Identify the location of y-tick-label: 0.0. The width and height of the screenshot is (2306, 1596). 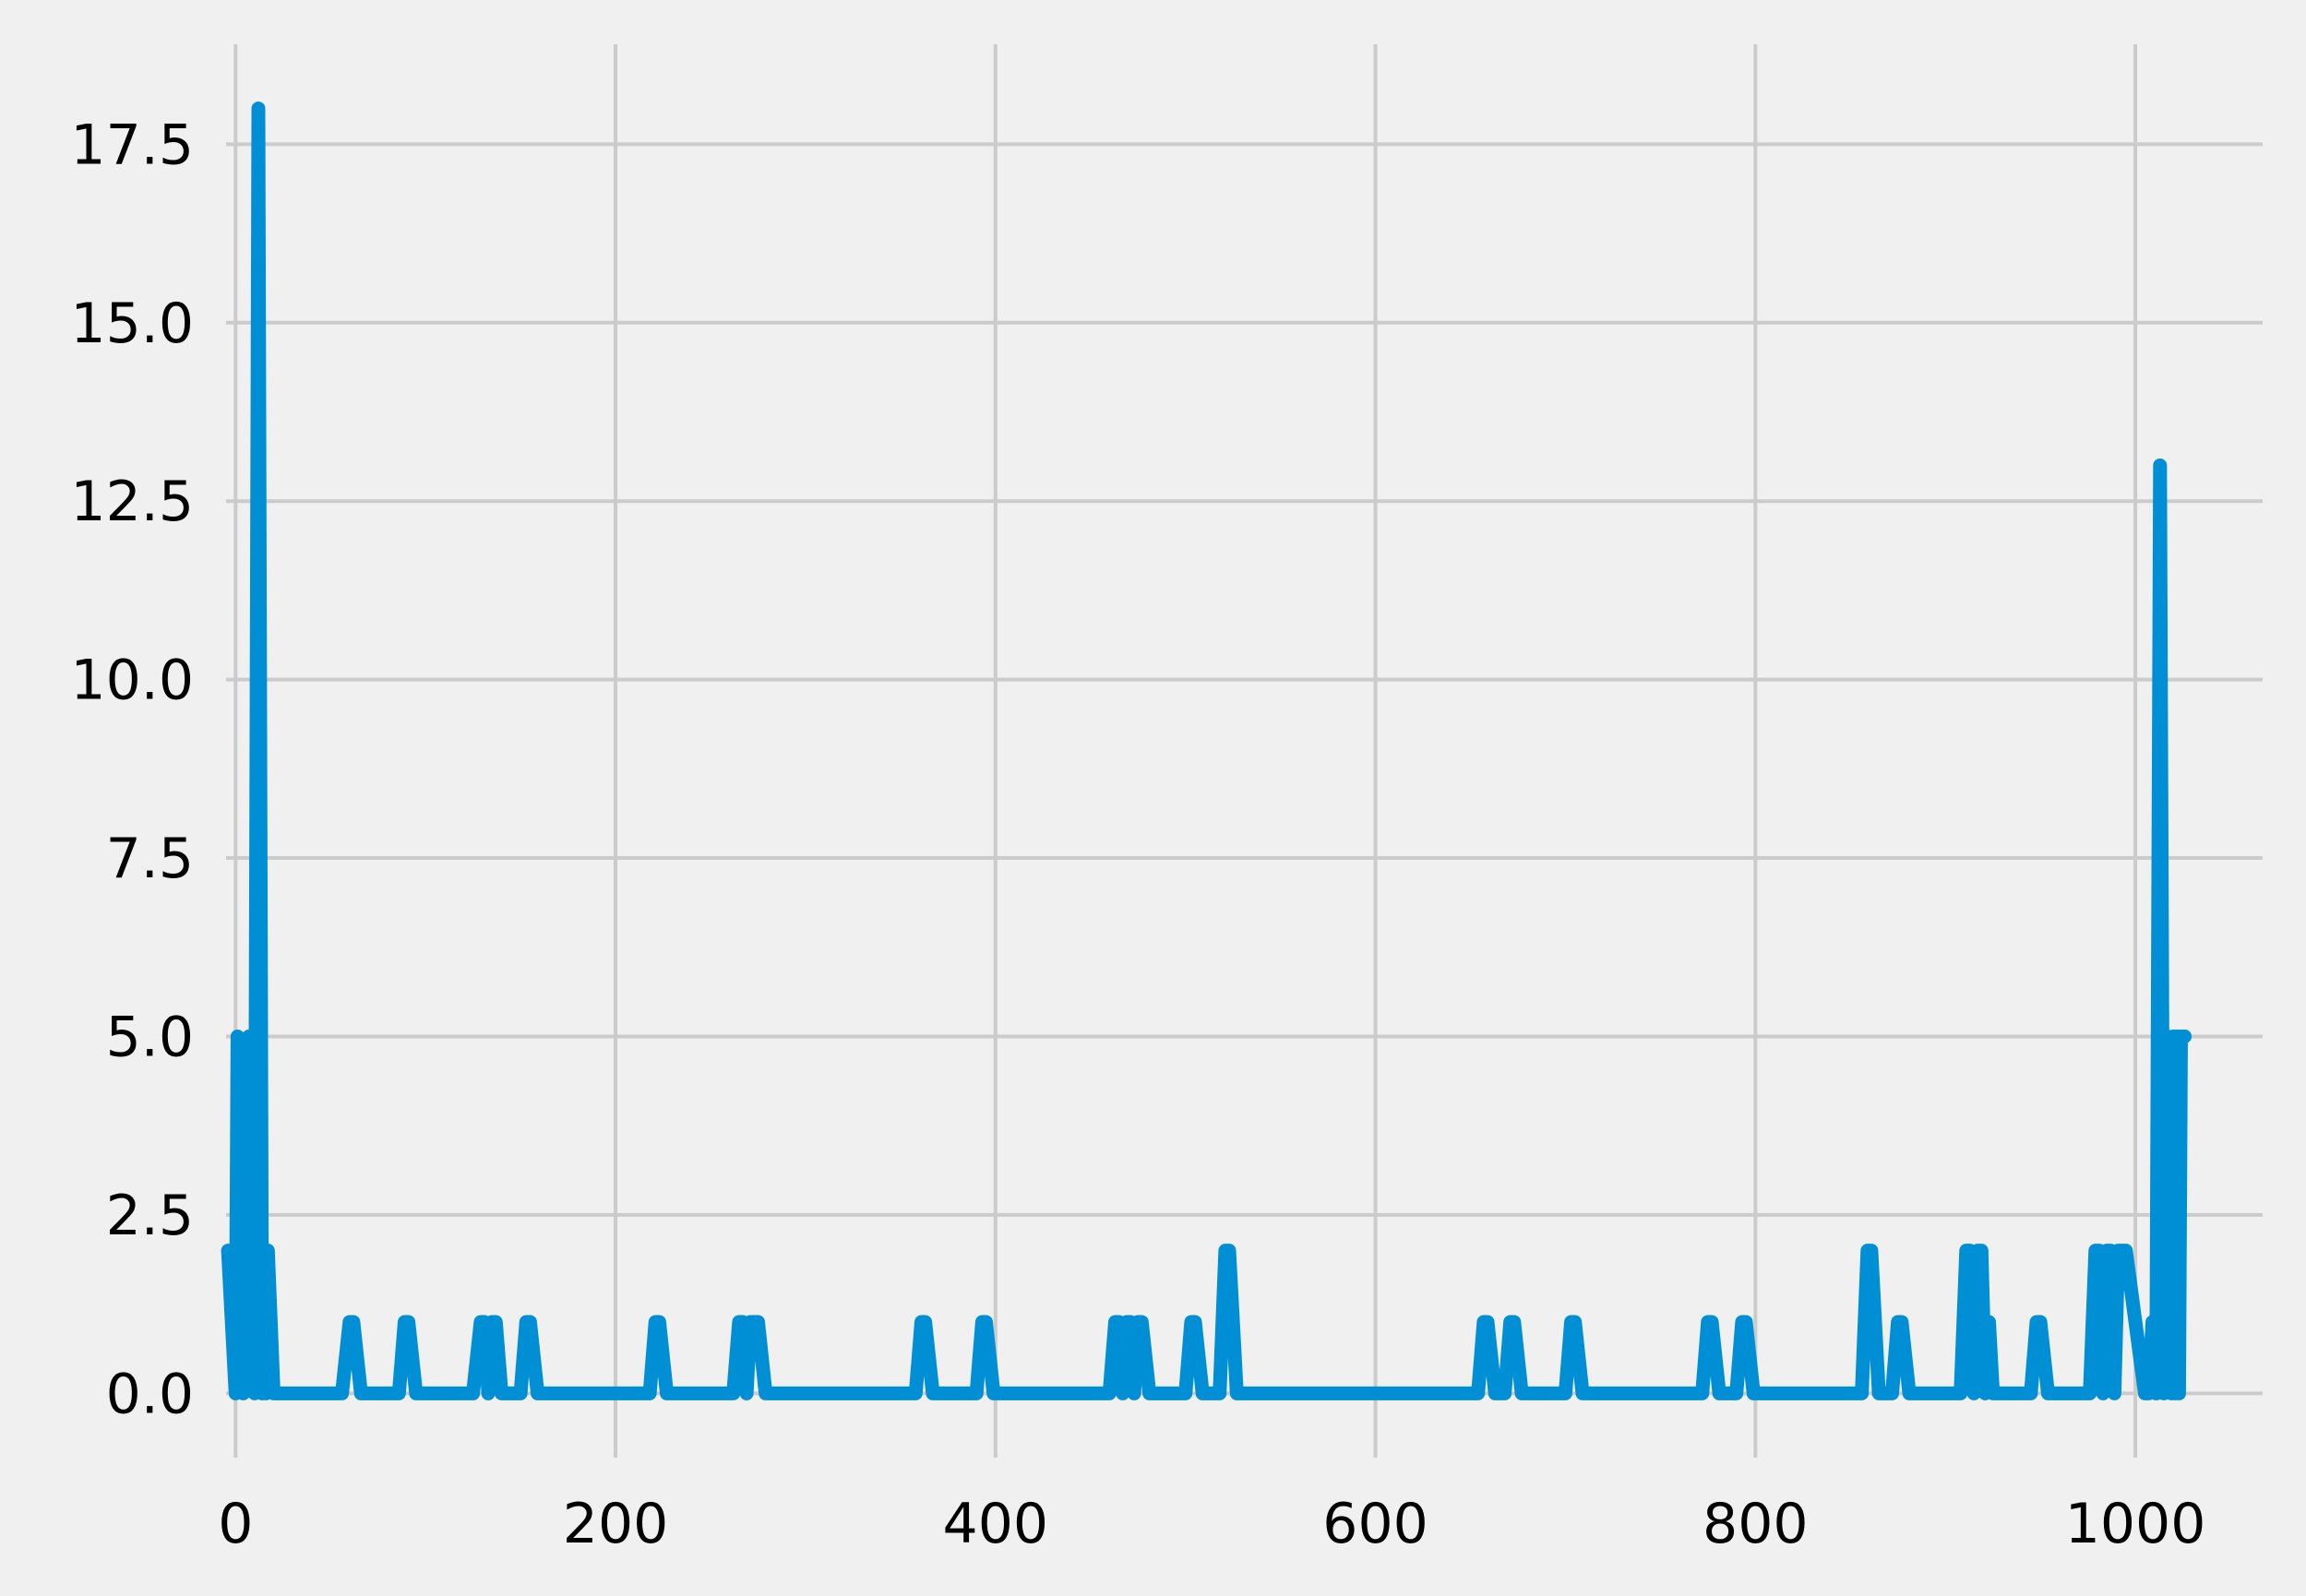
(150, 1394).